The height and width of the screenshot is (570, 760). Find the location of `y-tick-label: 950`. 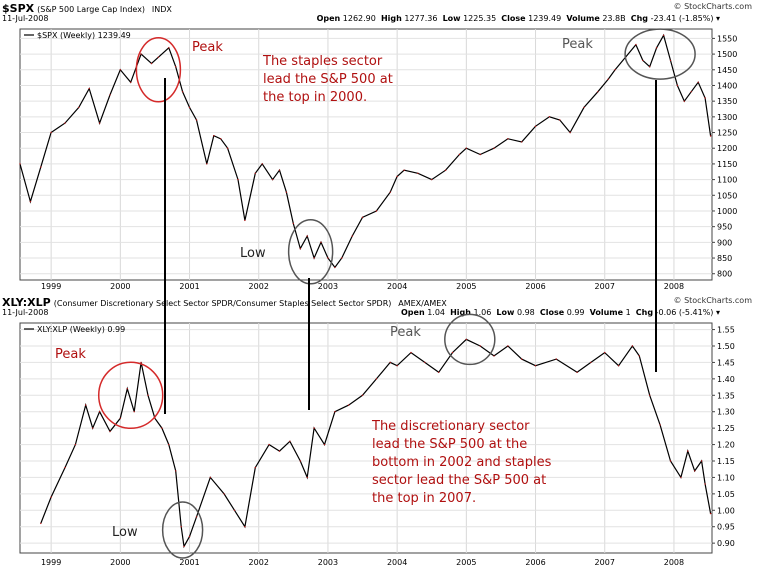

y-tick-label: 950 is located at coordinates (724, 227).